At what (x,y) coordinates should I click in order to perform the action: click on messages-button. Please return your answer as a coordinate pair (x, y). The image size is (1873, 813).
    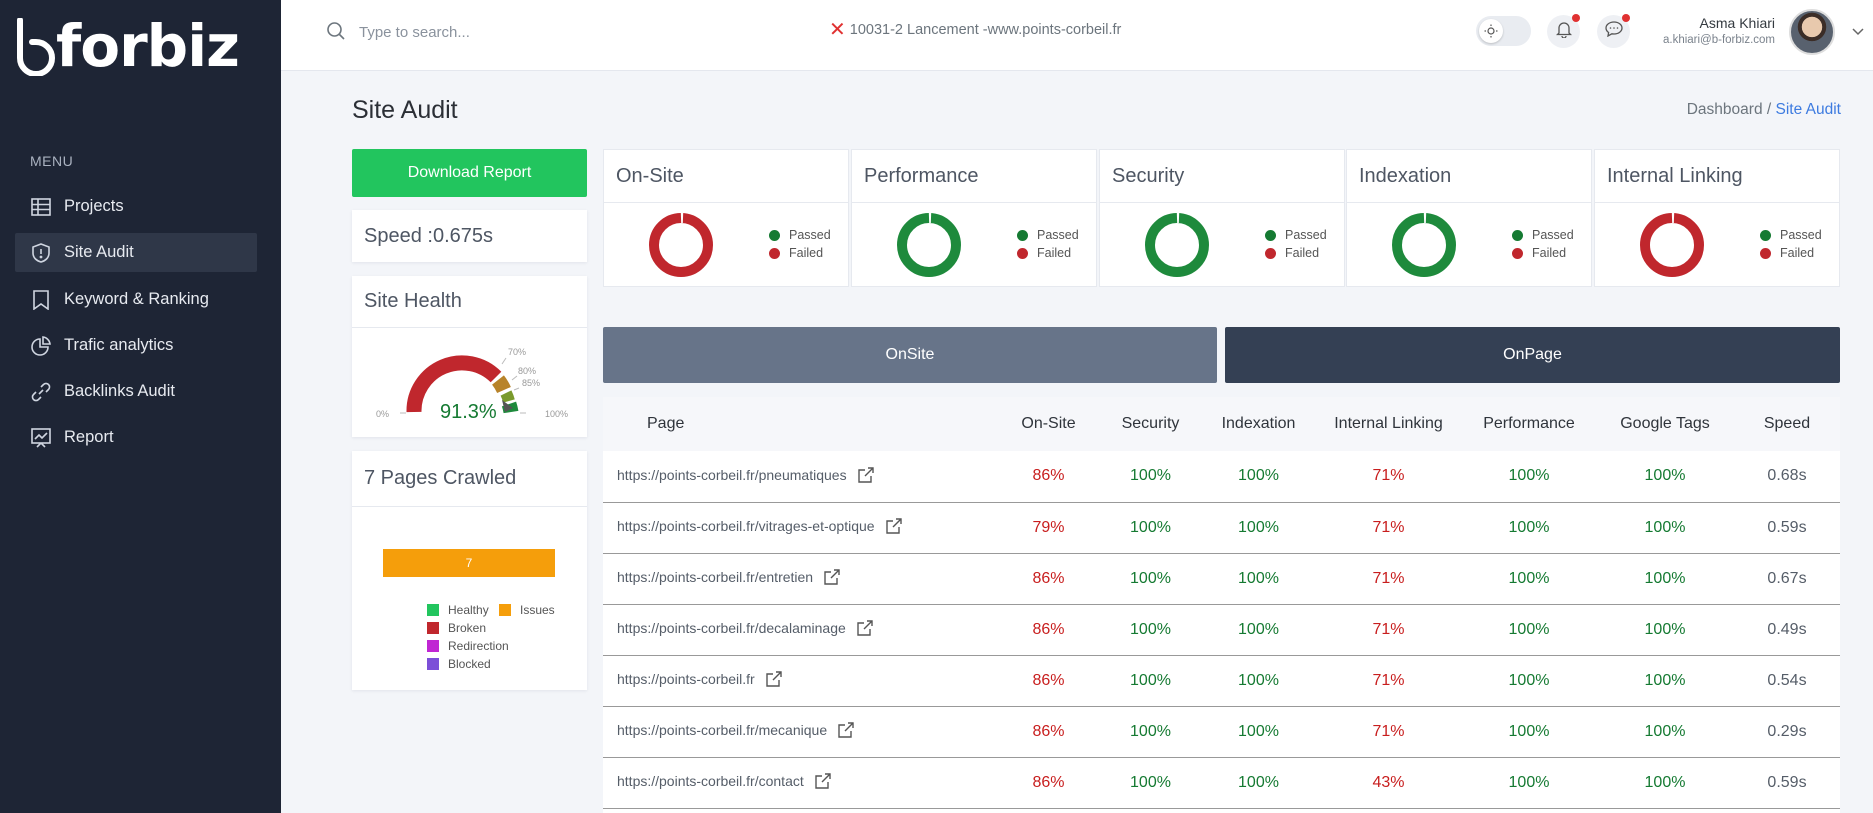
    Looking at the image, I should click on (1613, 31).